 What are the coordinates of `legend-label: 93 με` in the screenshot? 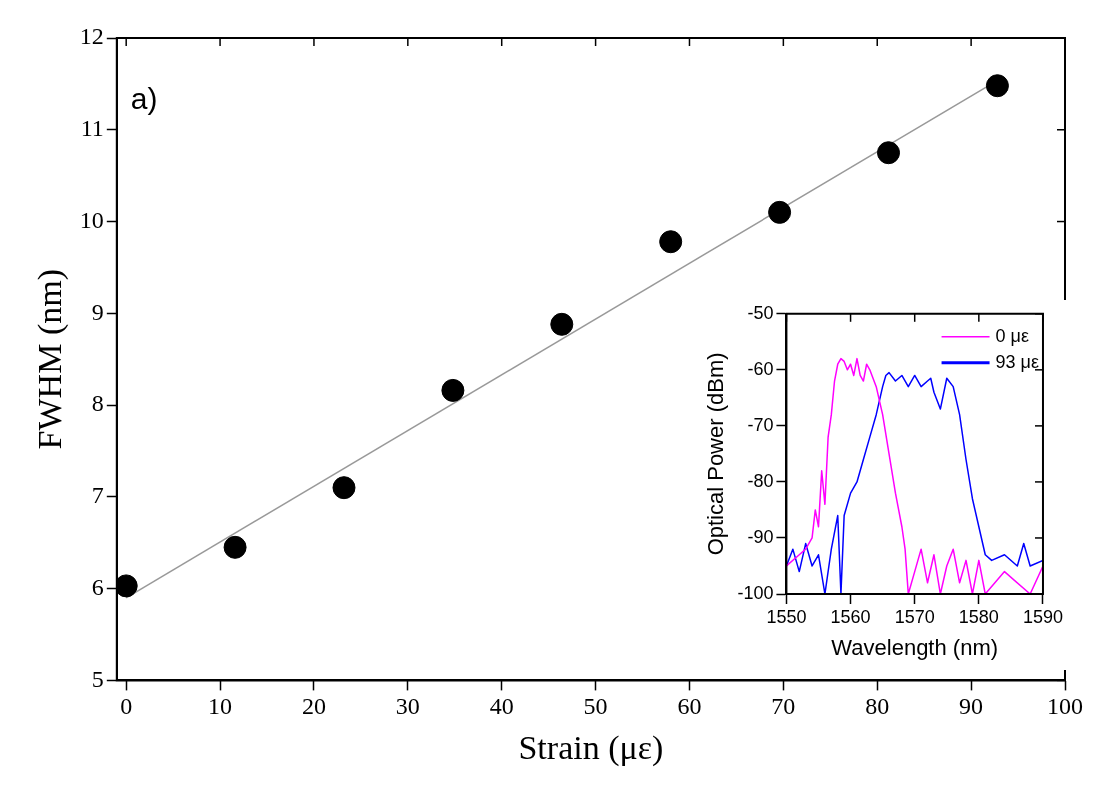 It's located at (1017, 361).